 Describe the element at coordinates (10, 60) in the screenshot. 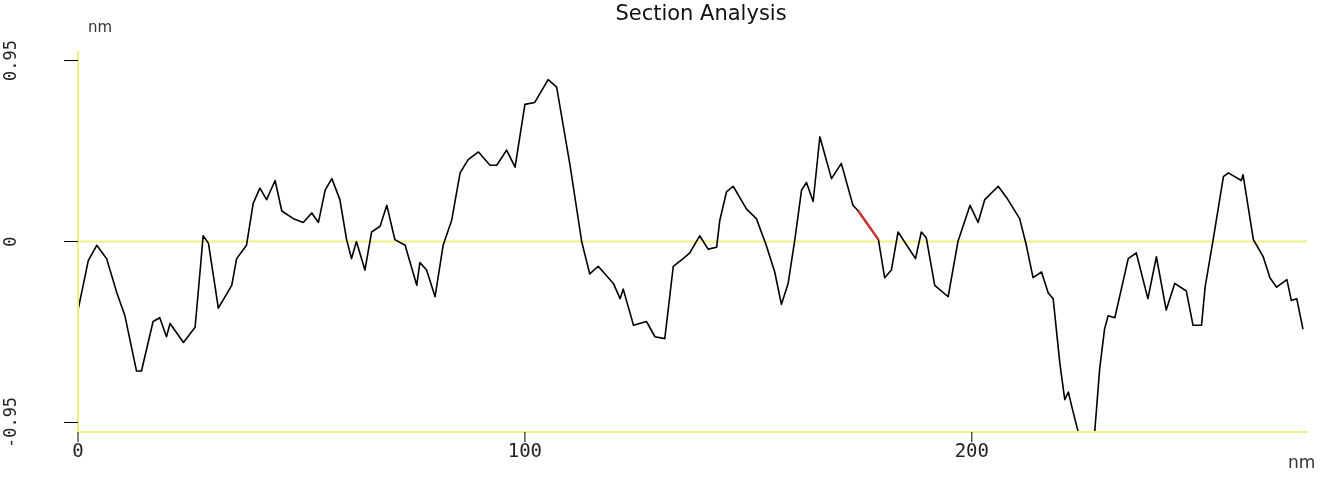

I see `y-tick-label: 0.95` at that location.